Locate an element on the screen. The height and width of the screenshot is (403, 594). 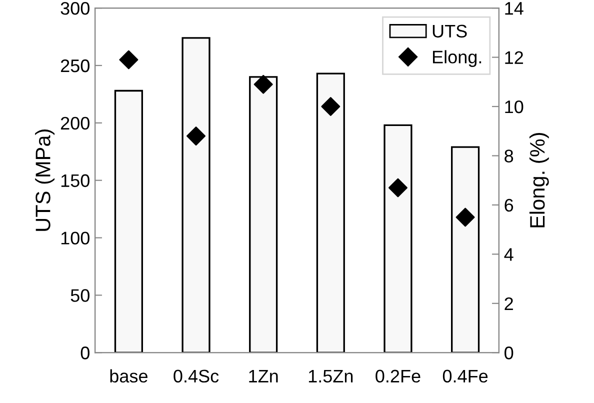
x-tick-label: base is located at coordinates (129, 376).